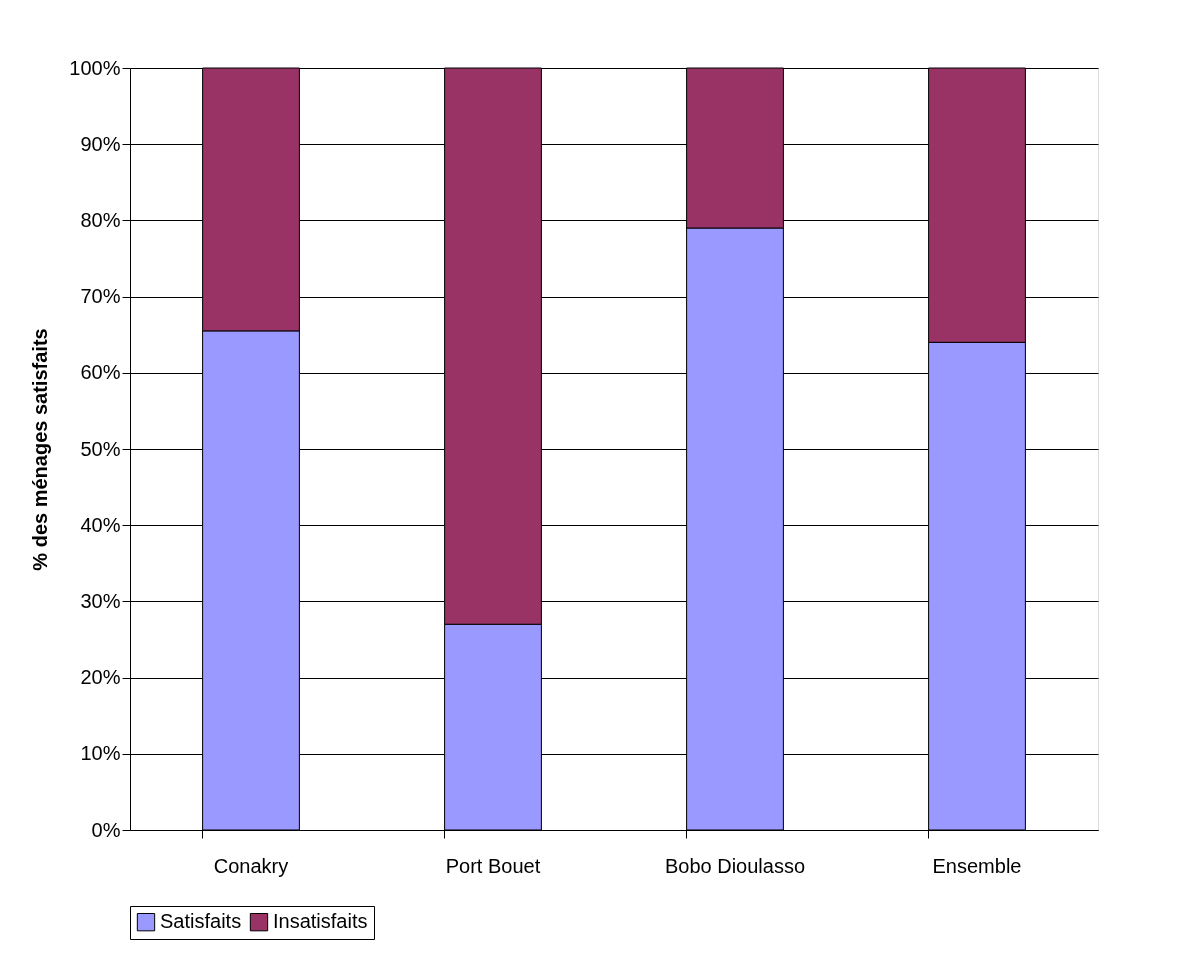 The width and height of the screenshot is (1183, 976). Describe the element at coordinates (100, 677) in the screenshot. I see `y-tick-label: 20%` at that location.